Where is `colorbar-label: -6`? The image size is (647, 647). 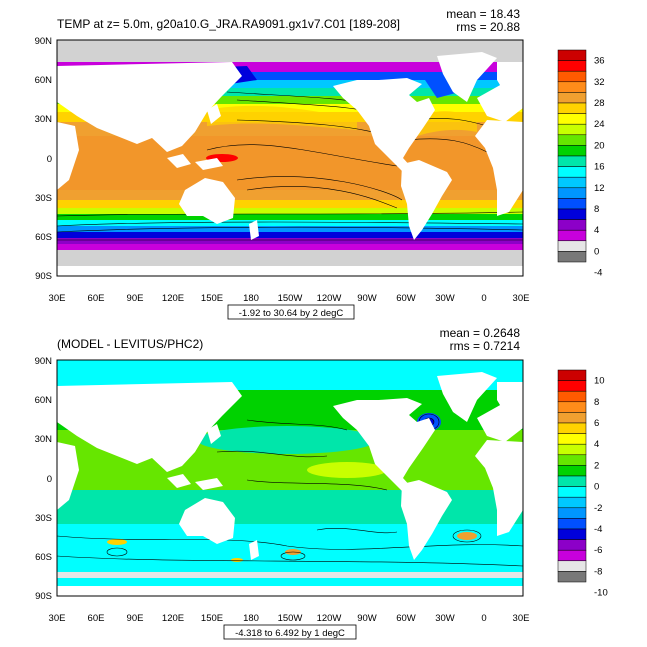 colorbar-label: -6 is located at coordinates (598, 550).